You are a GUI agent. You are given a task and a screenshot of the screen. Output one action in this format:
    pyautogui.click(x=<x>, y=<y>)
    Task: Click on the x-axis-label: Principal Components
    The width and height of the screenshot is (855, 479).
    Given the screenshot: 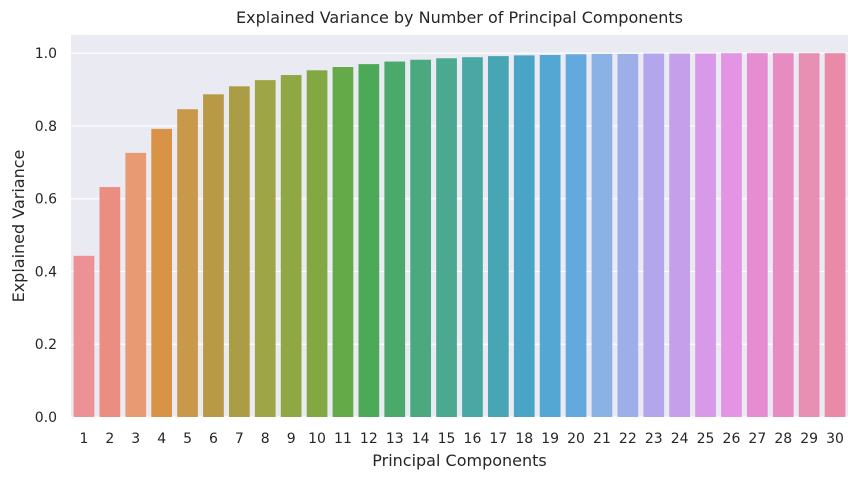 What is the action you would take?
    pyautogui.click(x=459, y=460)
    